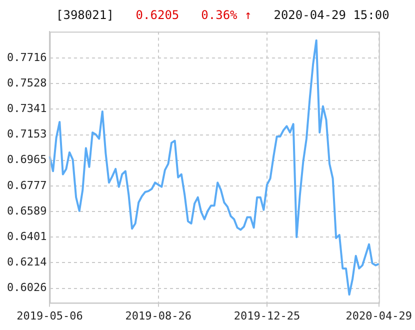 The width and height of the screenshot is (415, 330). What do you see at coordinates (332, 15) in the screenshot?
I see `text: 2020-04-29 15:00` at bounding box center [332, 15].